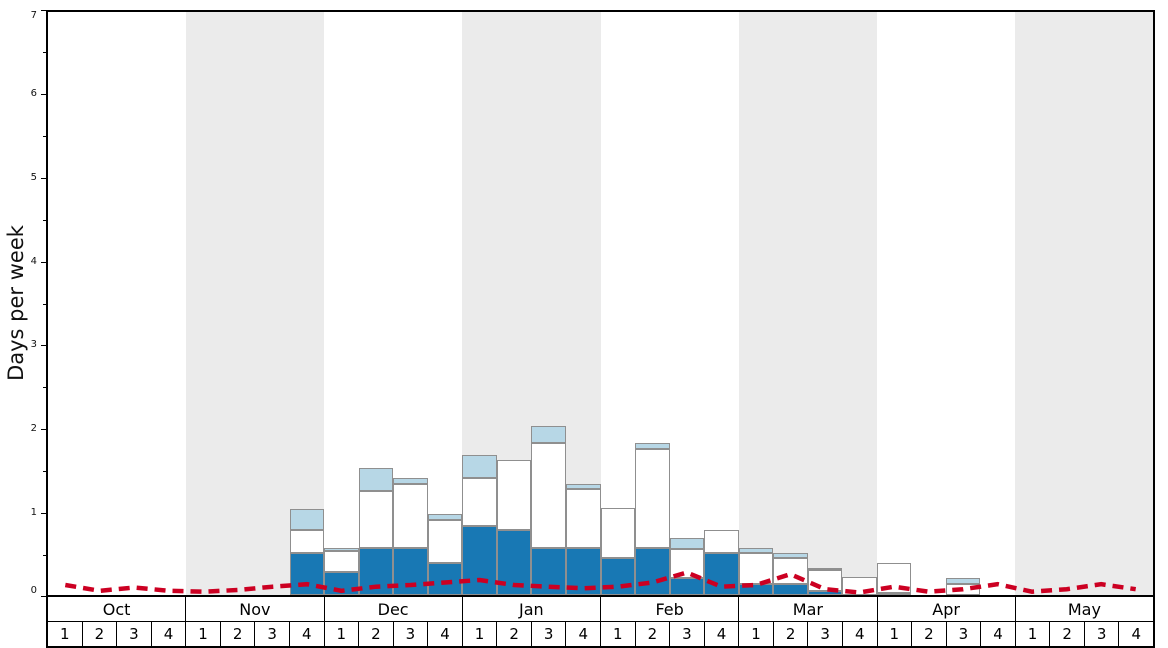 The image size is (1168, 648). I want to click on month-cell-apr: Apr, so click(947, 609).